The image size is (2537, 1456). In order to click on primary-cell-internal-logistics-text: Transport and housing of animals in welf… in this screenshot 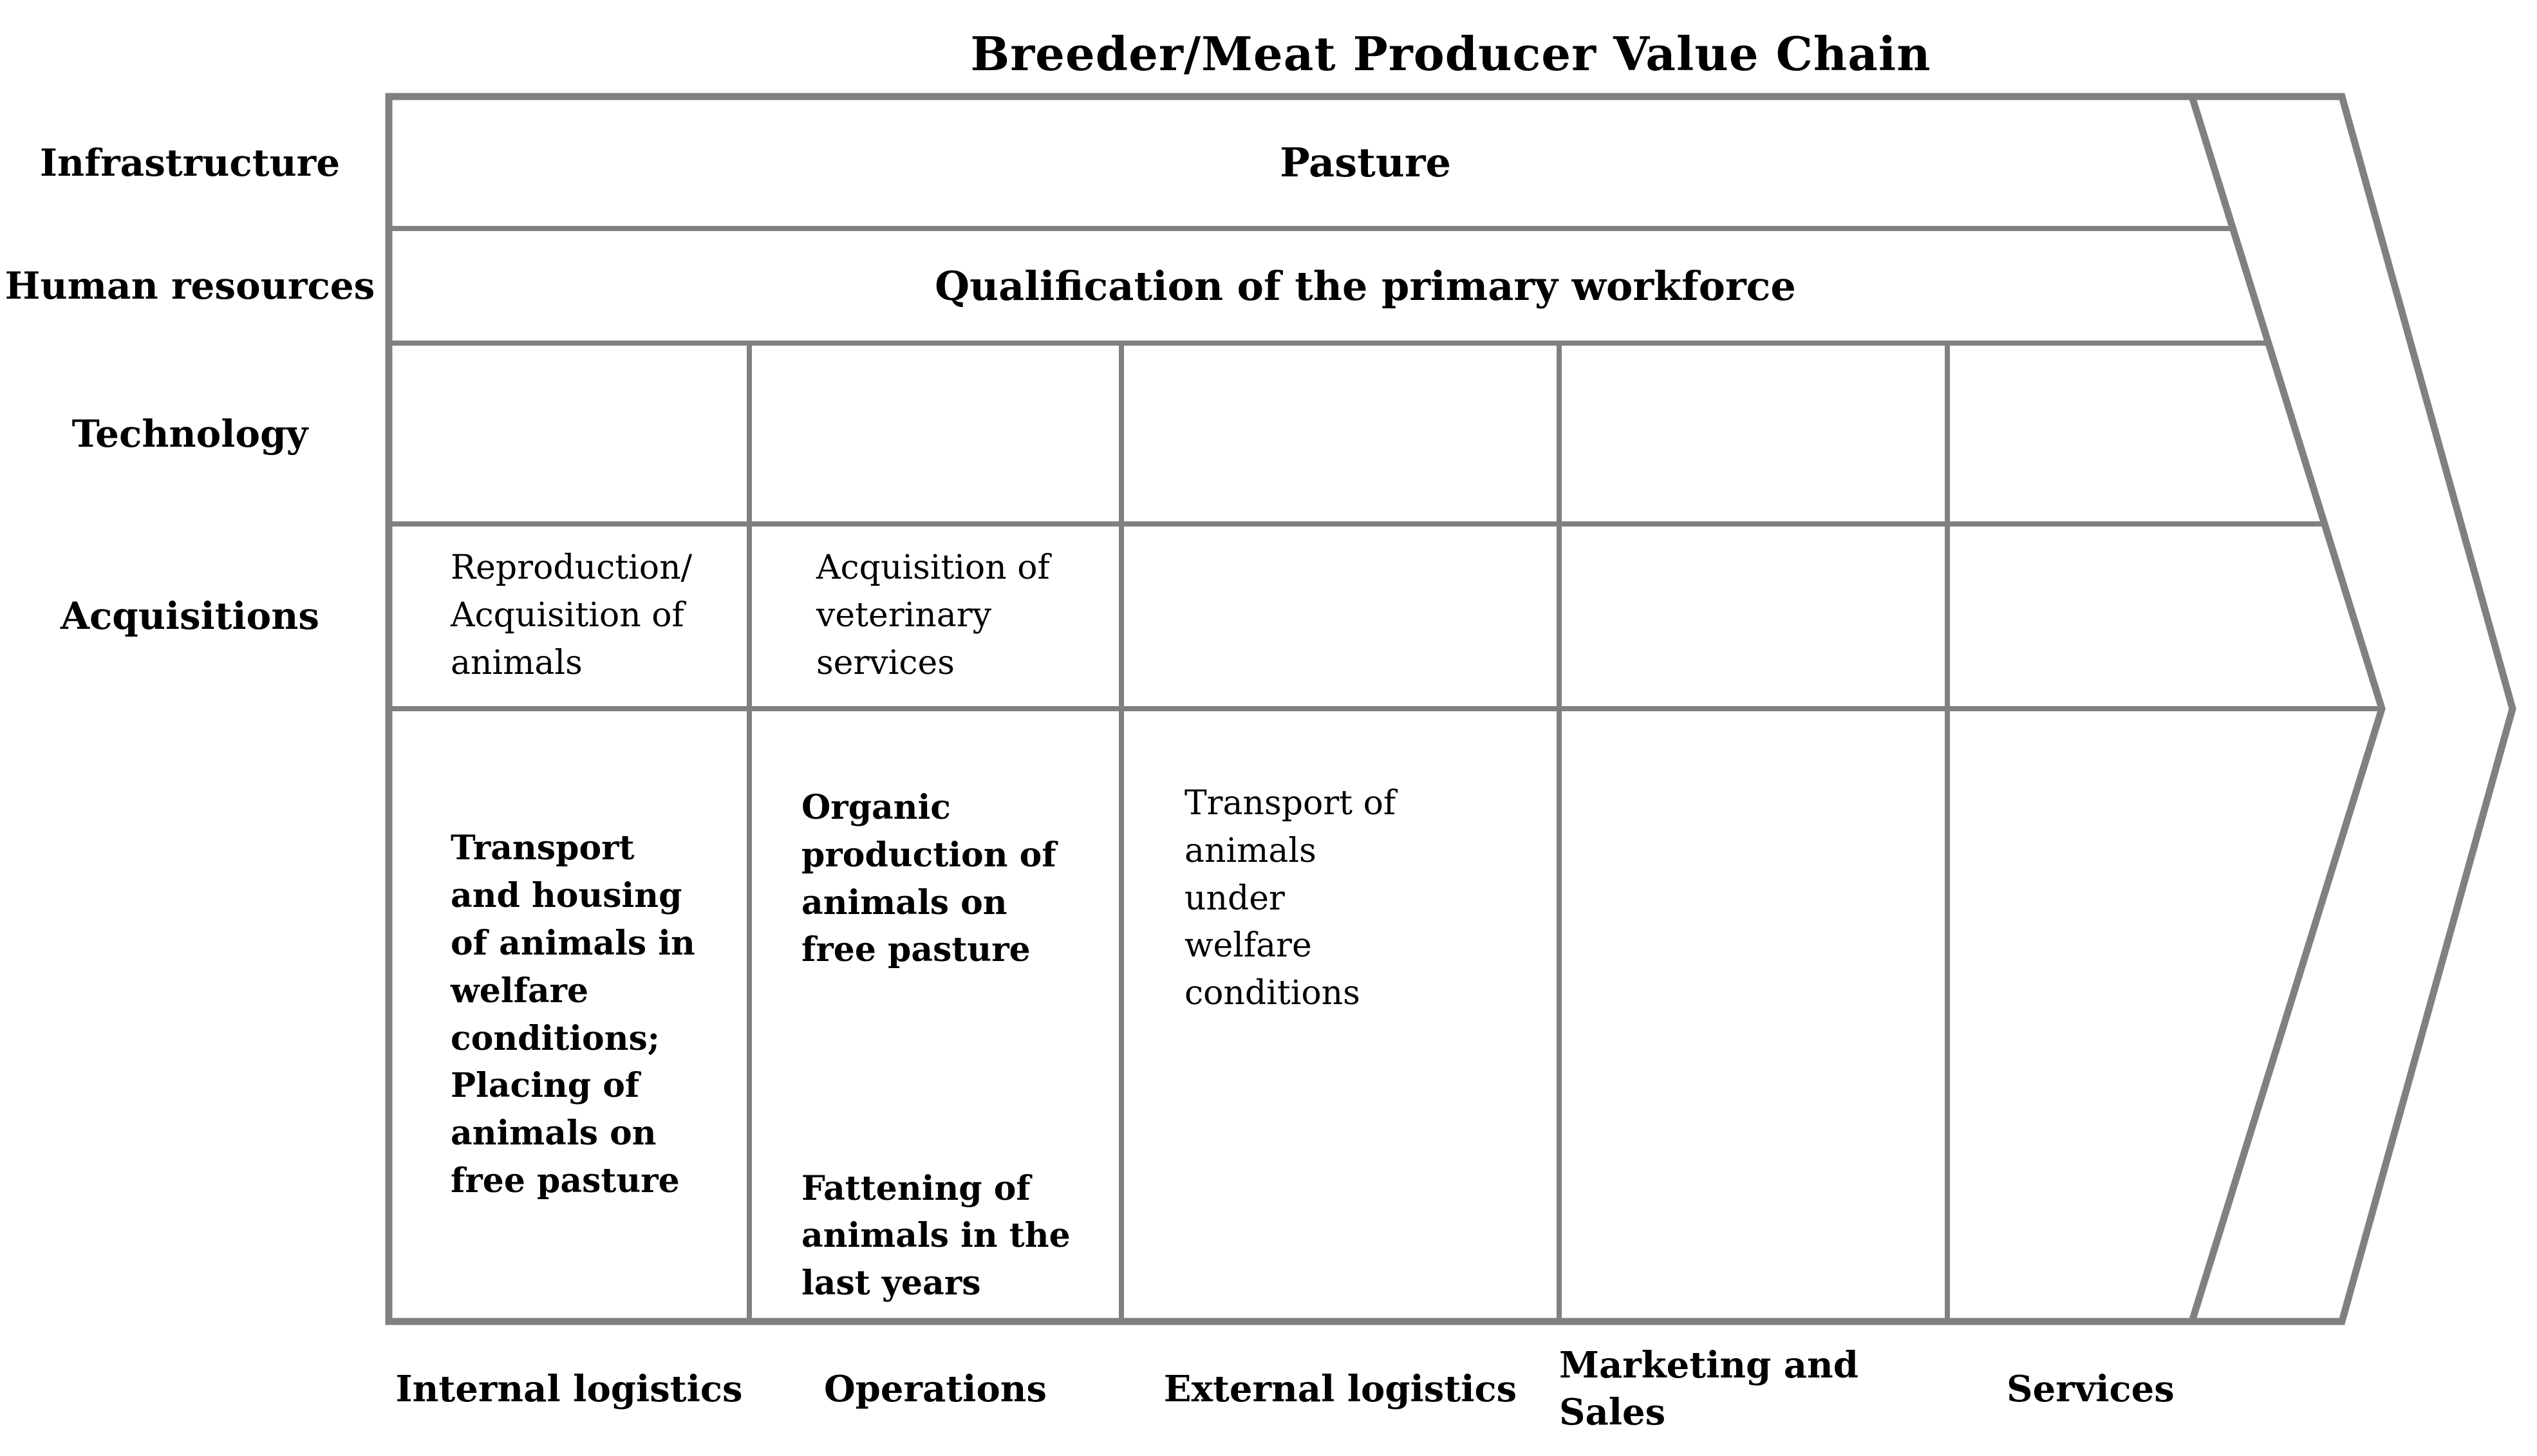, I will do `click(573, 1014)`.